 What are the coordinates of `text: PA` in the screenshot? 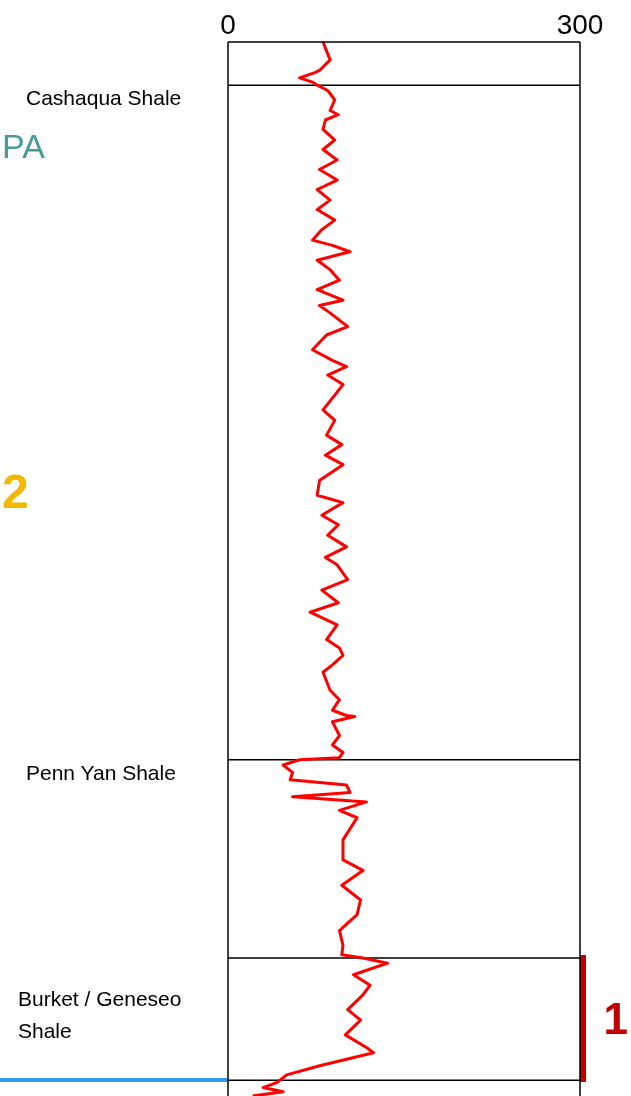 It's located at (24, 146).